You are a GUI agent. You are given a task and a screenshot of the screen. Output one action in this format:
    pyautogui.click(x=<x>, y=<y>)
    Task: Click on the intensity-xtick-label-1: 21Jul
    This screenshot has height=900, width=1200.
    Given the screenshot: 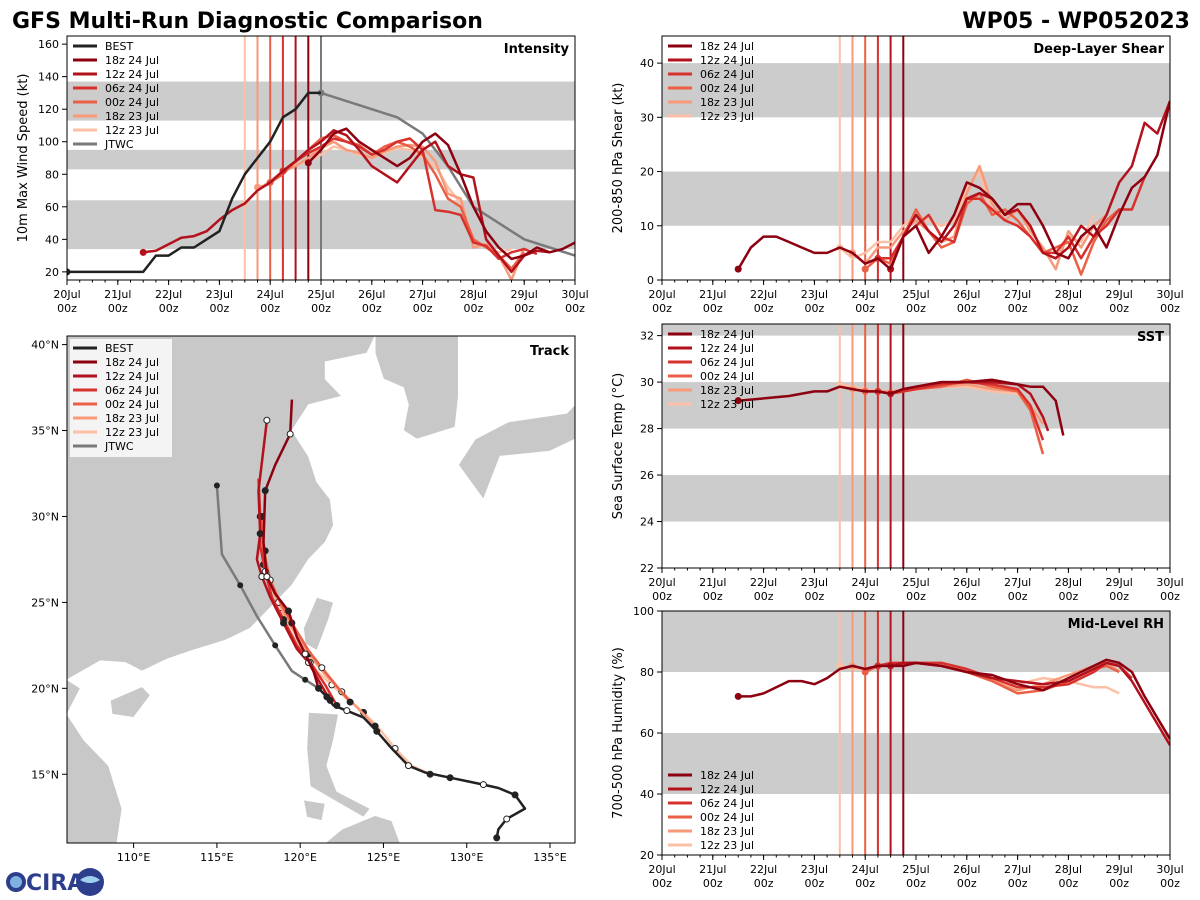 What is the action you would take?
    pyautogui.click(x=117, y=294)
    